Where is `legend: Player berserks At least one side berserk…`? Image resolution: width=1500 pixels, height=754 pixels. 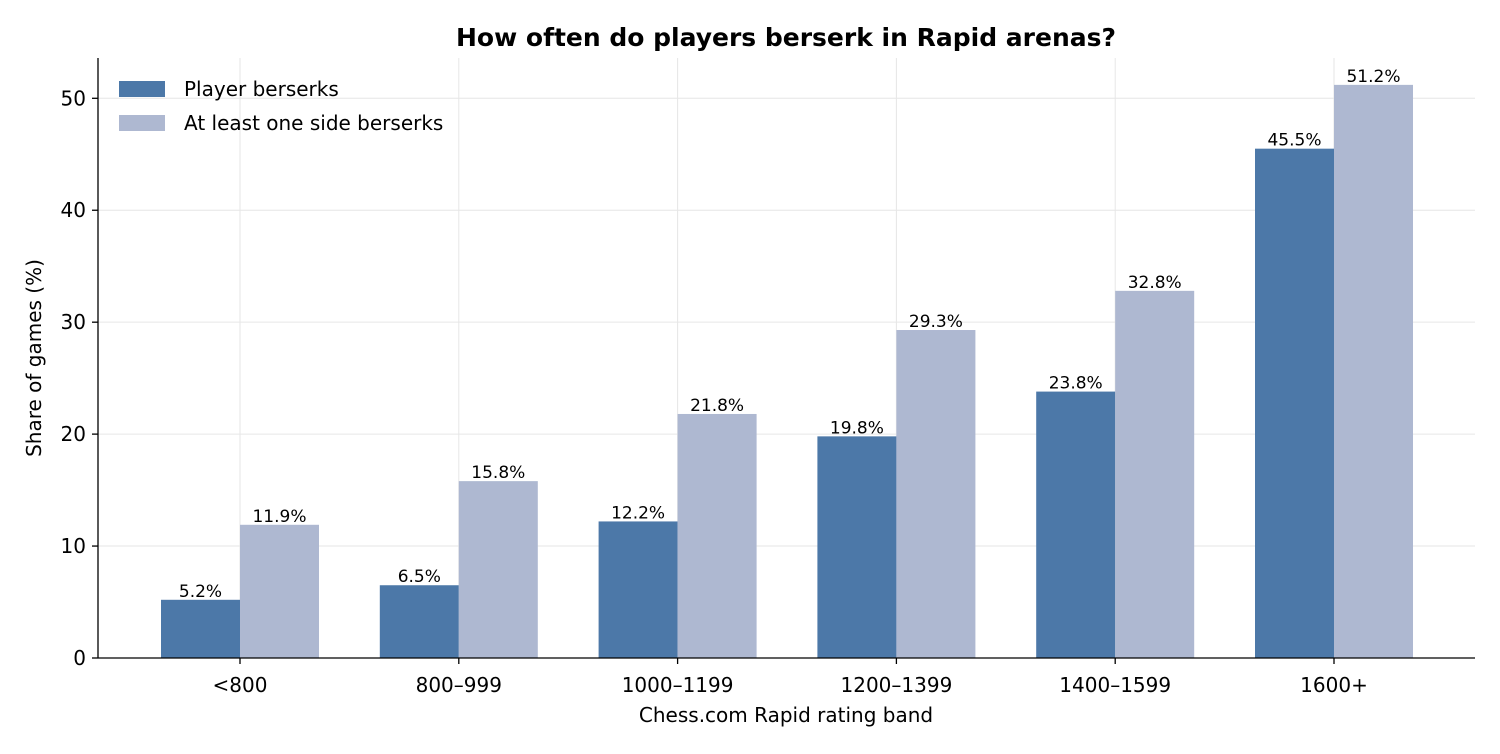 legend: Player berserks At least one side berserk… is located at coordinates (281, 106).